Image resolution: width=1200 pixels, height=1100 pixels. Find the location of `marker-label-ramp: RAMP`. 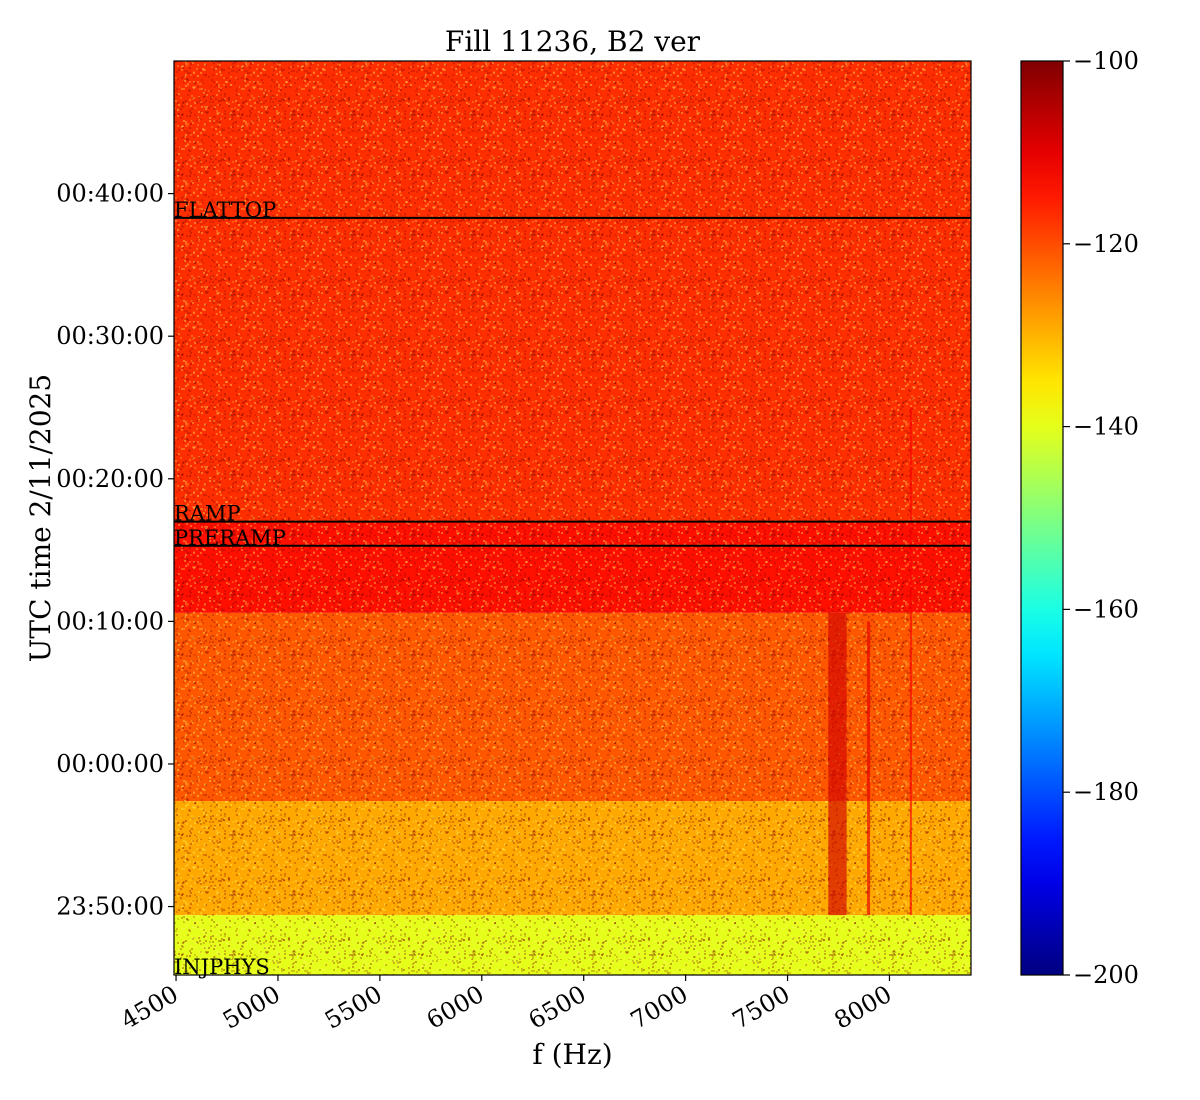

marker-label-ramp: RAMP is located at coordinates (207, 514).